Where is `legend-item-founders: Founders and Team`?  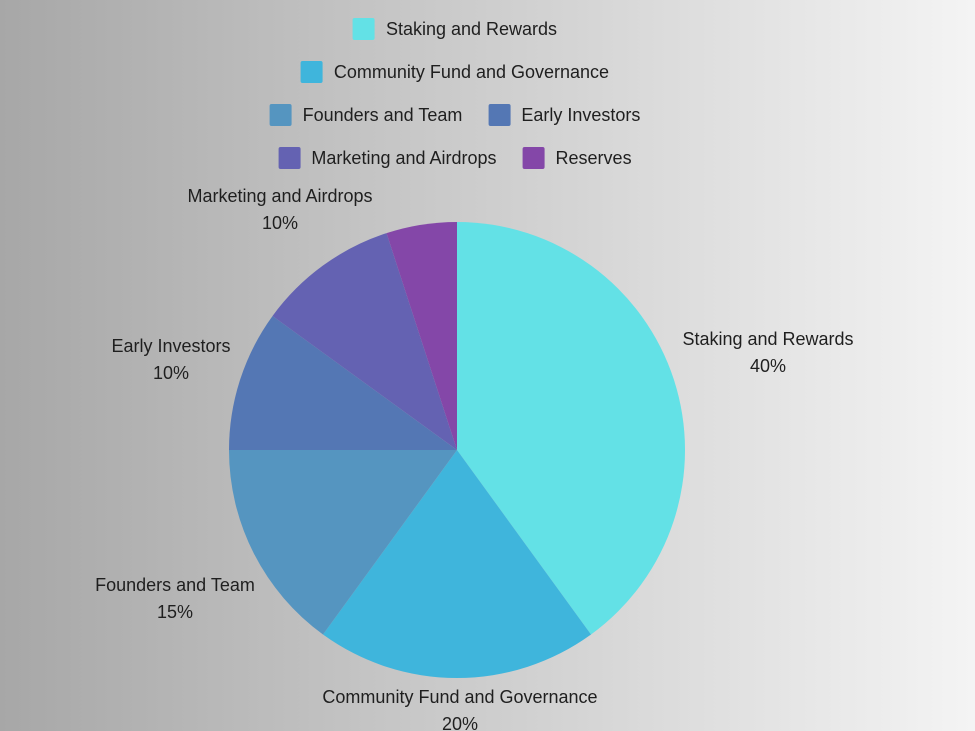 legend-item-founders: Founders and Team is located at coordinates (366, 115).